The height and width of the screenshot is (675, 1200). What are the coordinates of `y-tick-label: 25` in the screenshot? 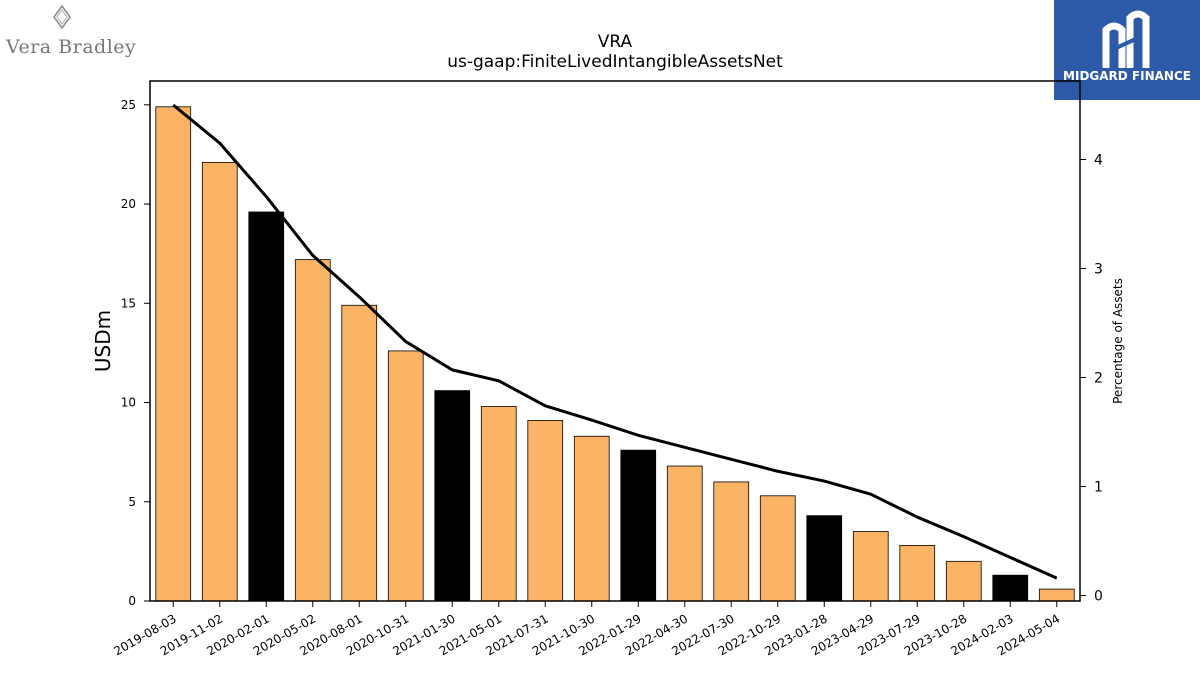 It's located at (128, 105).